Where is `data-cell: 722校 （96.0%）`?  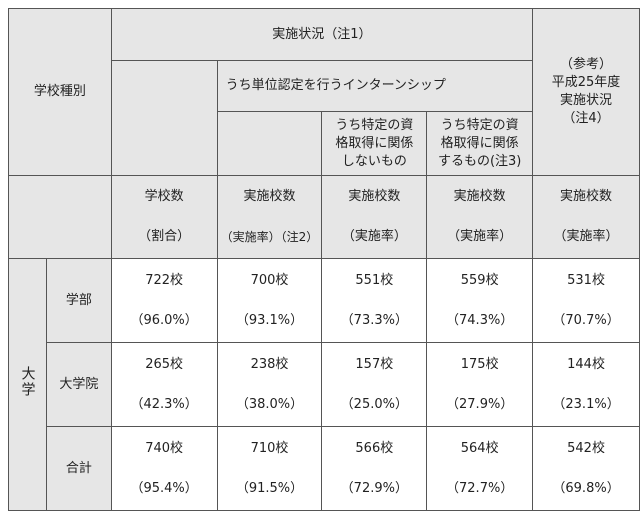
data-cell: 722校 （96.0%） is located at coordinates (164, 300).